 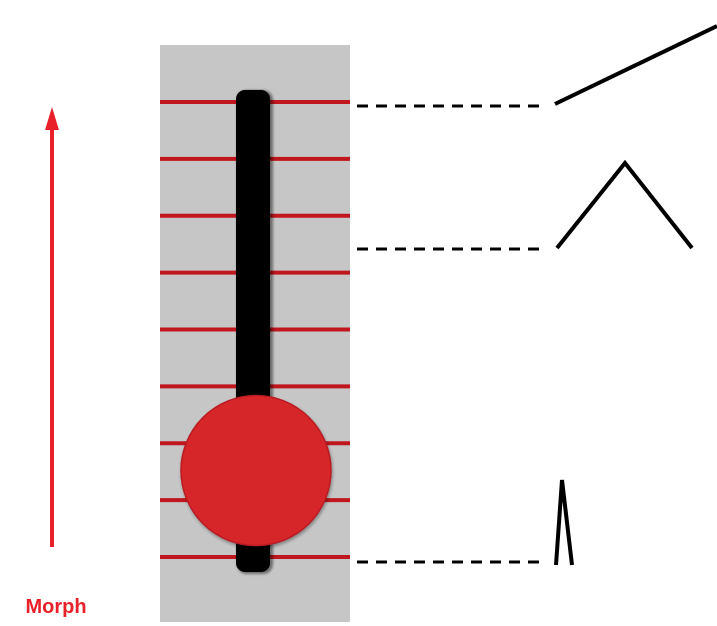 I want to click on morph-slider-knob, so click(x=256, y=470).